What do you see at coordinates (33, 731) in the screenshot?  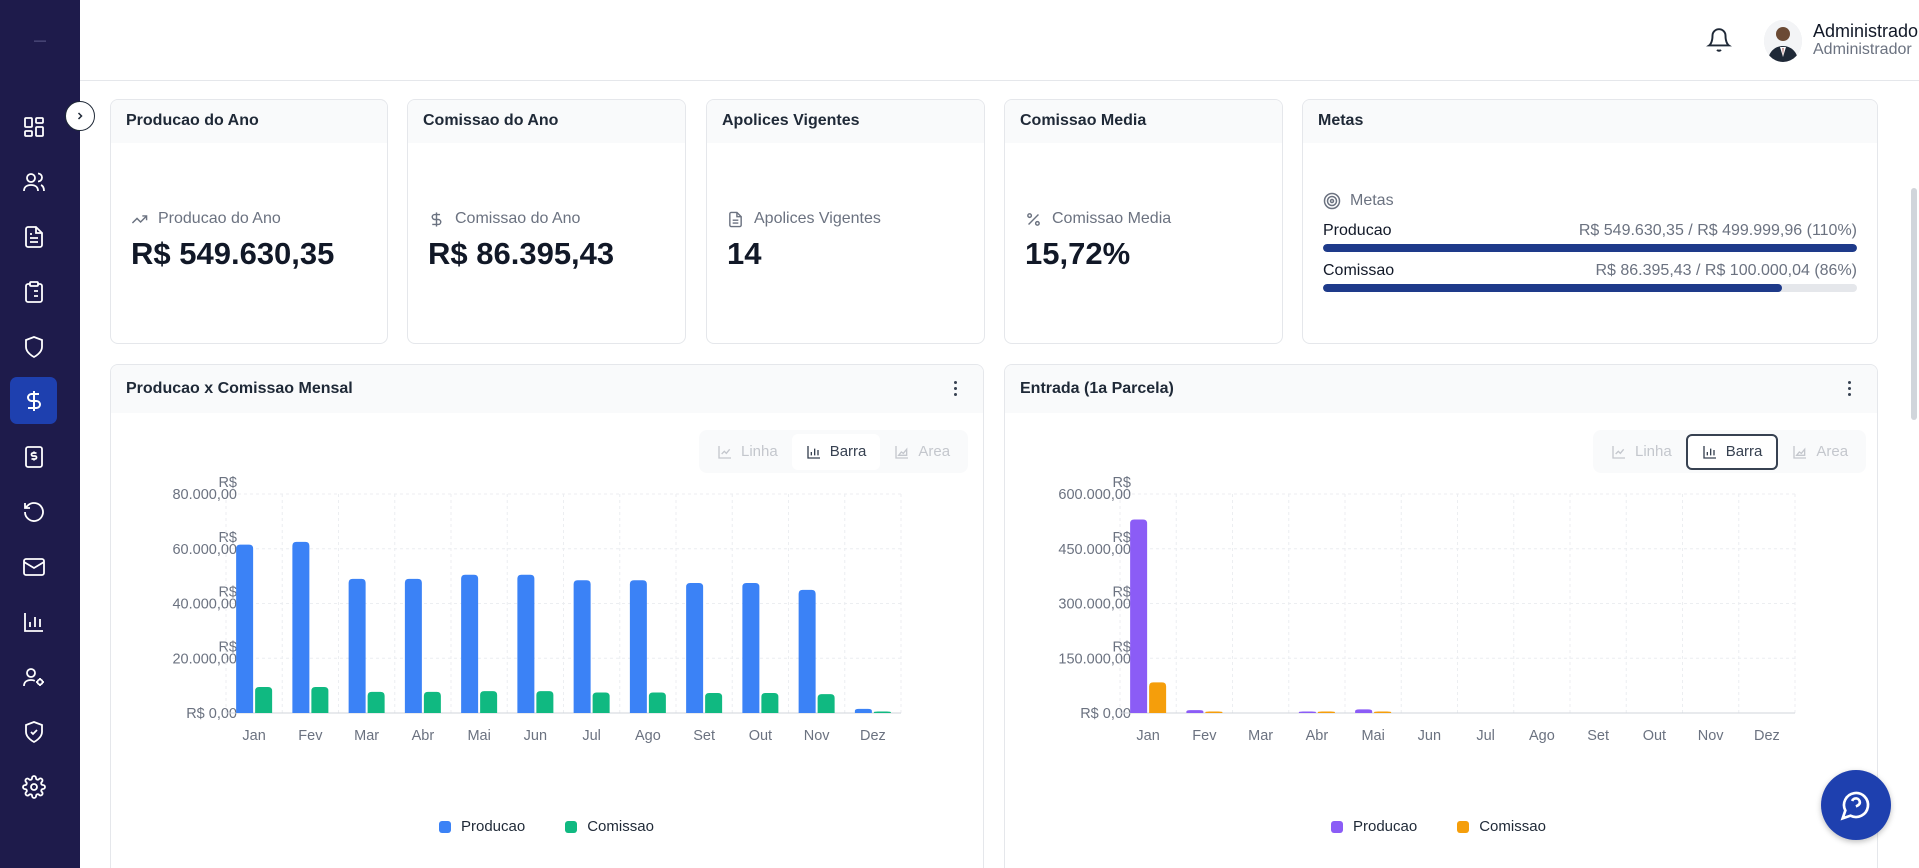 I see `sidebar-item-security` at bounding box center [33, 731].